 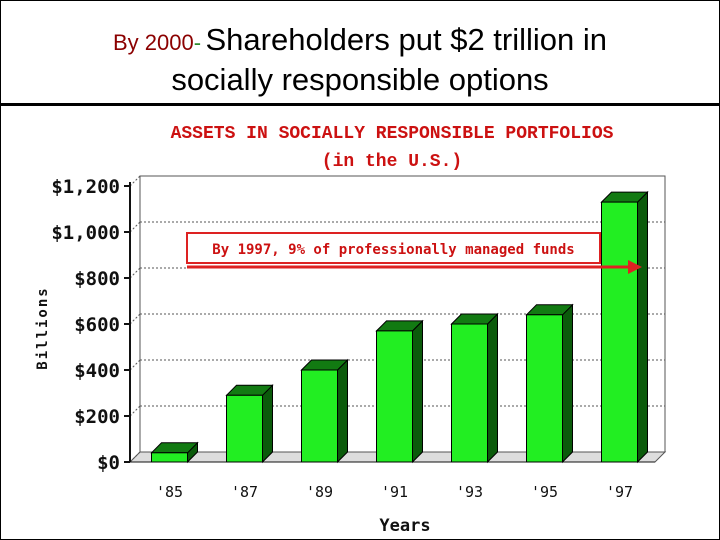 I want to click on heading-line-1: By 2000- Shareholders put $2 trillion in, so click(x=360, y=40).